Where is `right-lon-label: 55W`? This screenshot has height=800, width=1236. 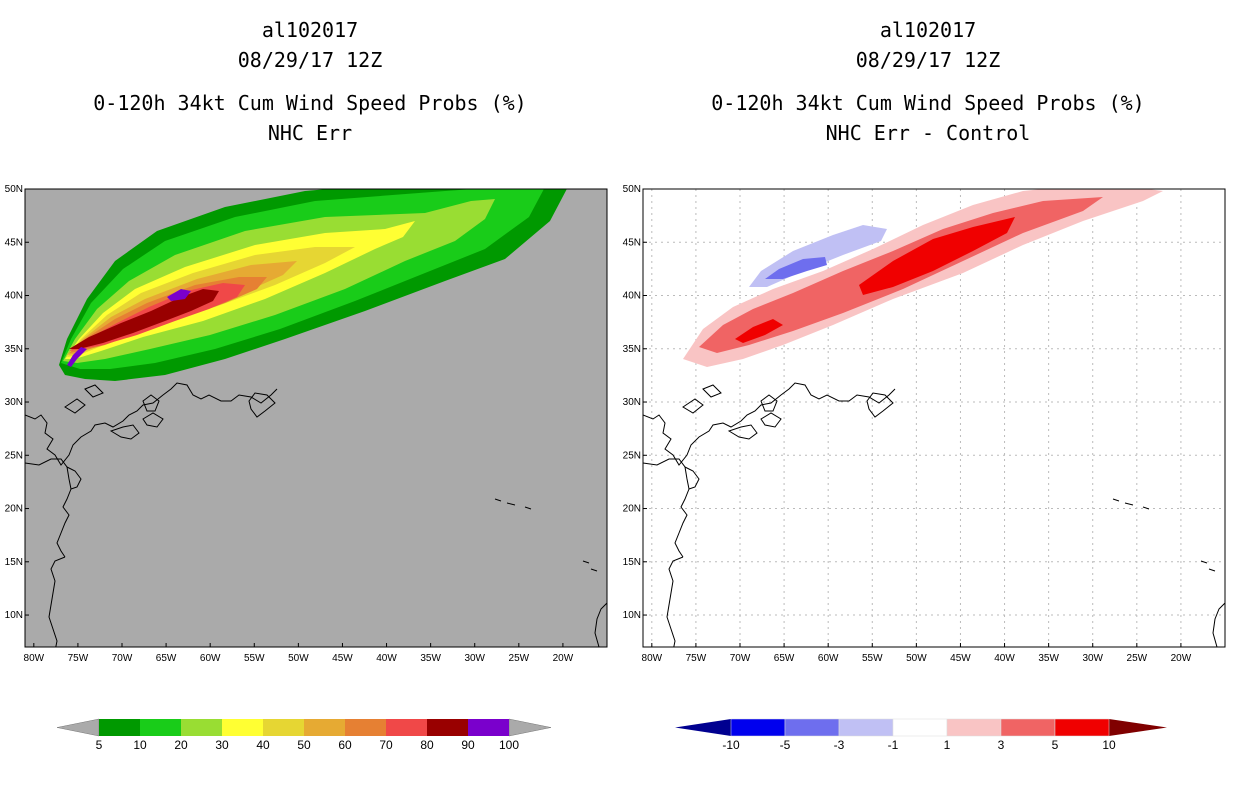 right-lon-label: 55W is located at coordinates (872, 658).